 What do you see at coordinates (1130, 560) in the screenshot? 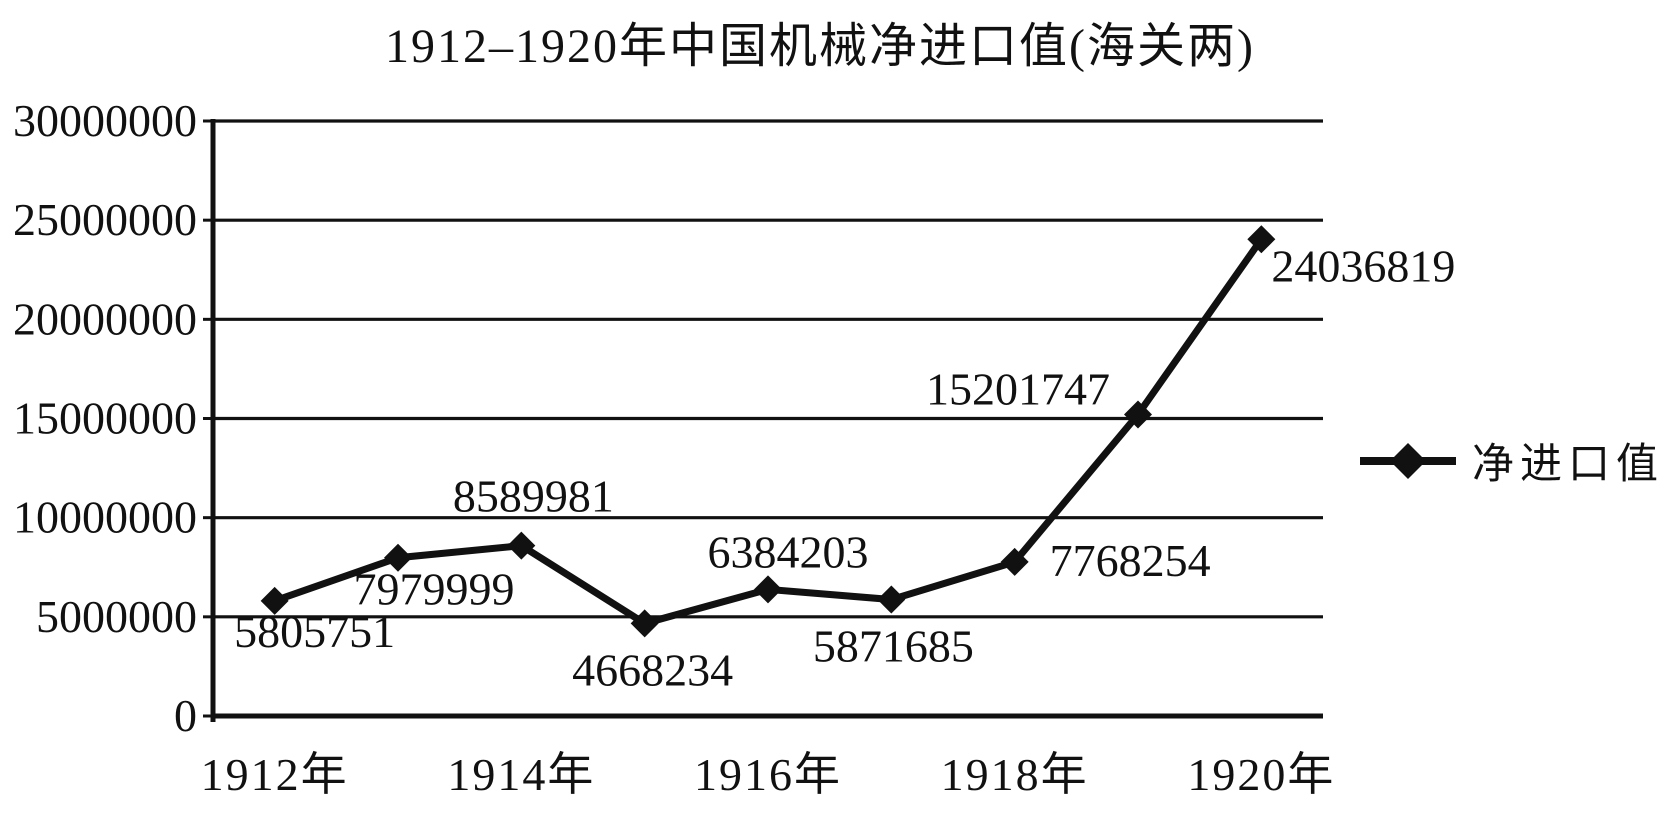
I see `data-label: 7768254` at bounding box center [1130, 560].